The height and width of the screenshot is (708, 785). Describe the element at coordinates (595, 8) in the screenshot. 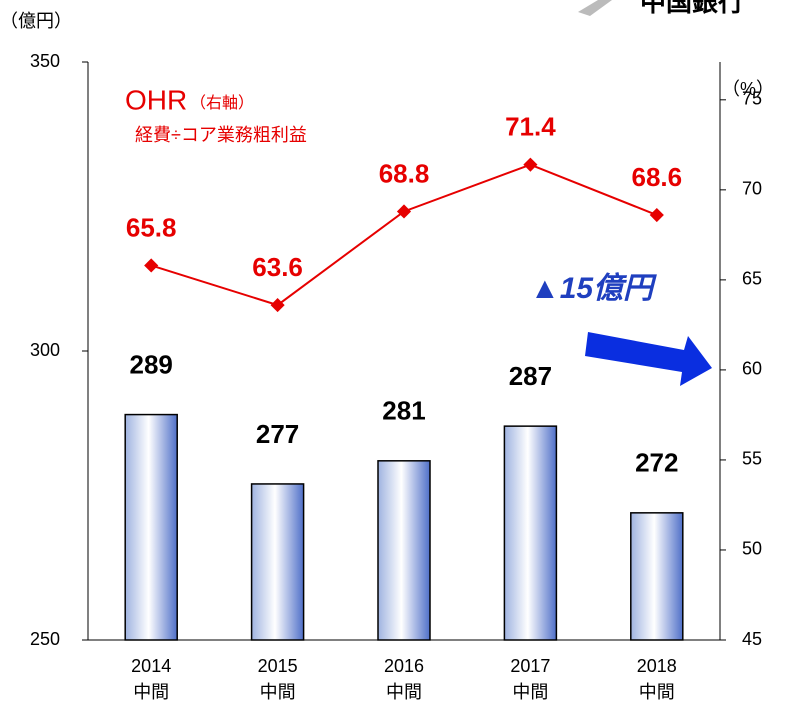

I see `logo-icon` at that location.